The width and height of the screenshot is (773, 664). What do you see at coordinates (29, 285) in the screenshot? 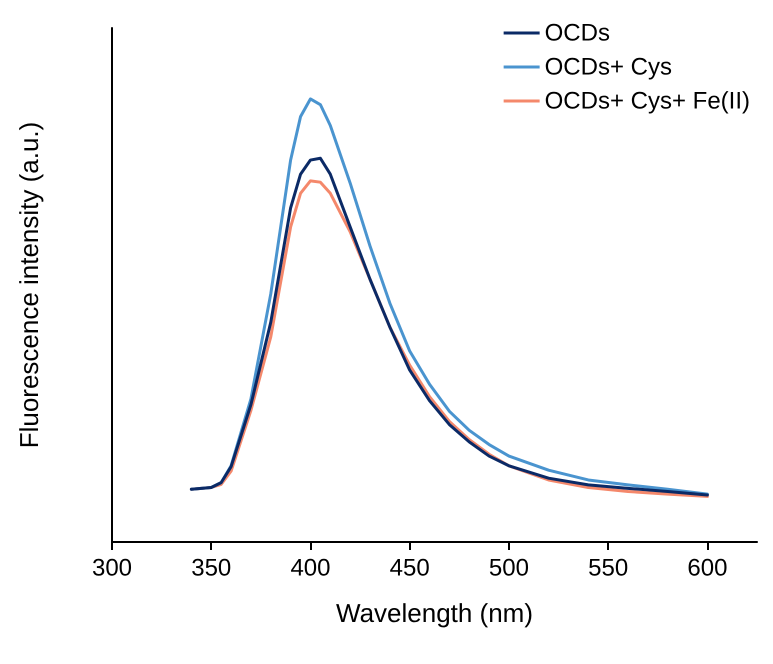
I see `y-axis-title: Fluorescence intensity (a.u.)` at bounding box center [29, 285].